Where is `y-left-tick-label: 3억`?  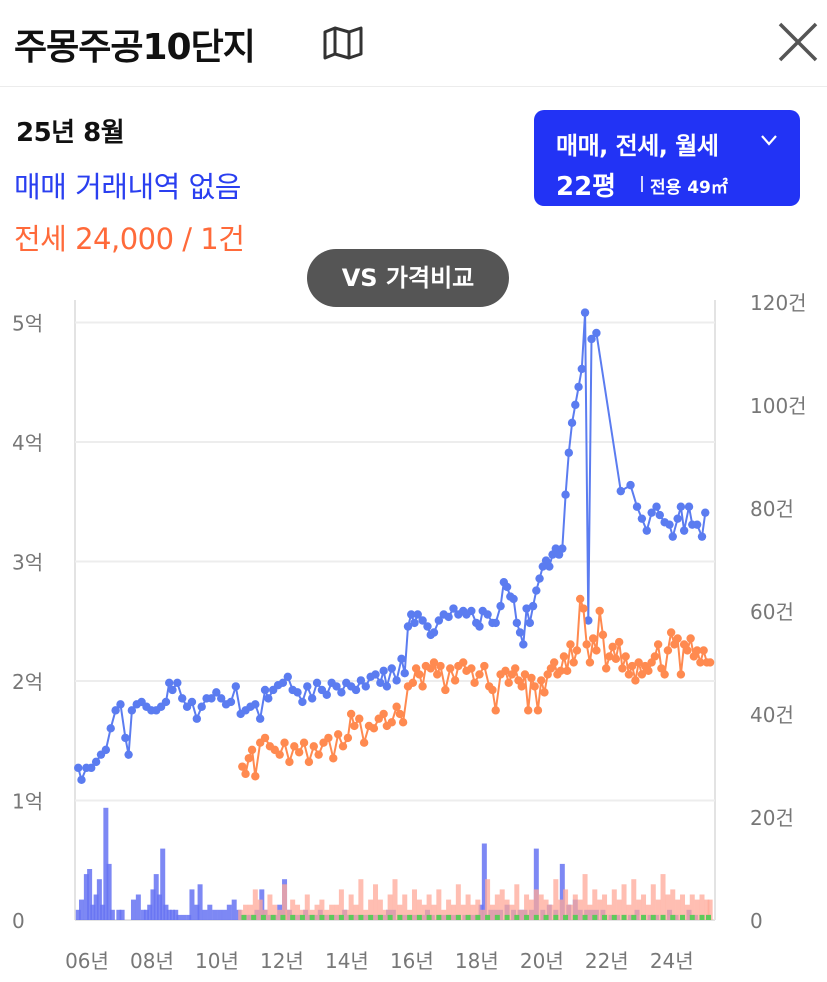 y-left-tick-label: 3억 is located at coordinates (27, 563).